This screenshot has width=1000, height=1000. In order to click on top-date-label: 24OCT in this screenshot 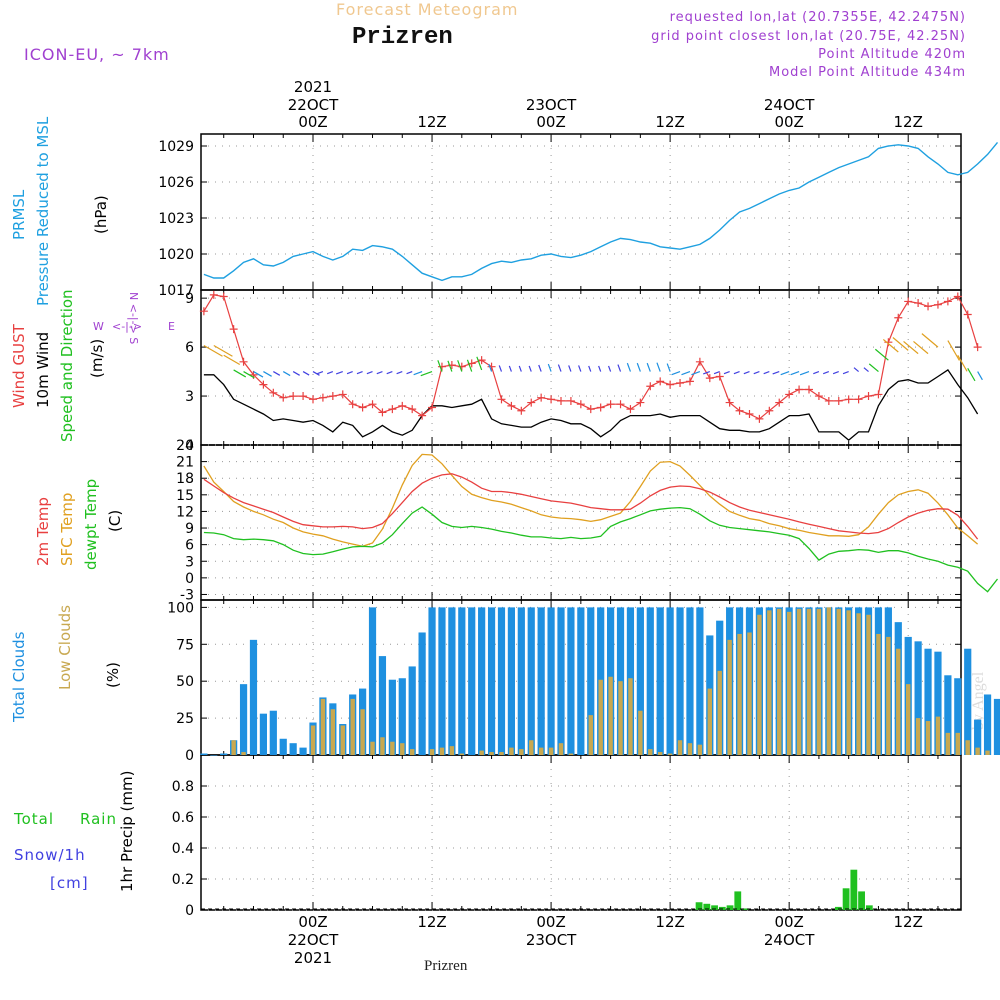, I will do `click(789, 105)`.